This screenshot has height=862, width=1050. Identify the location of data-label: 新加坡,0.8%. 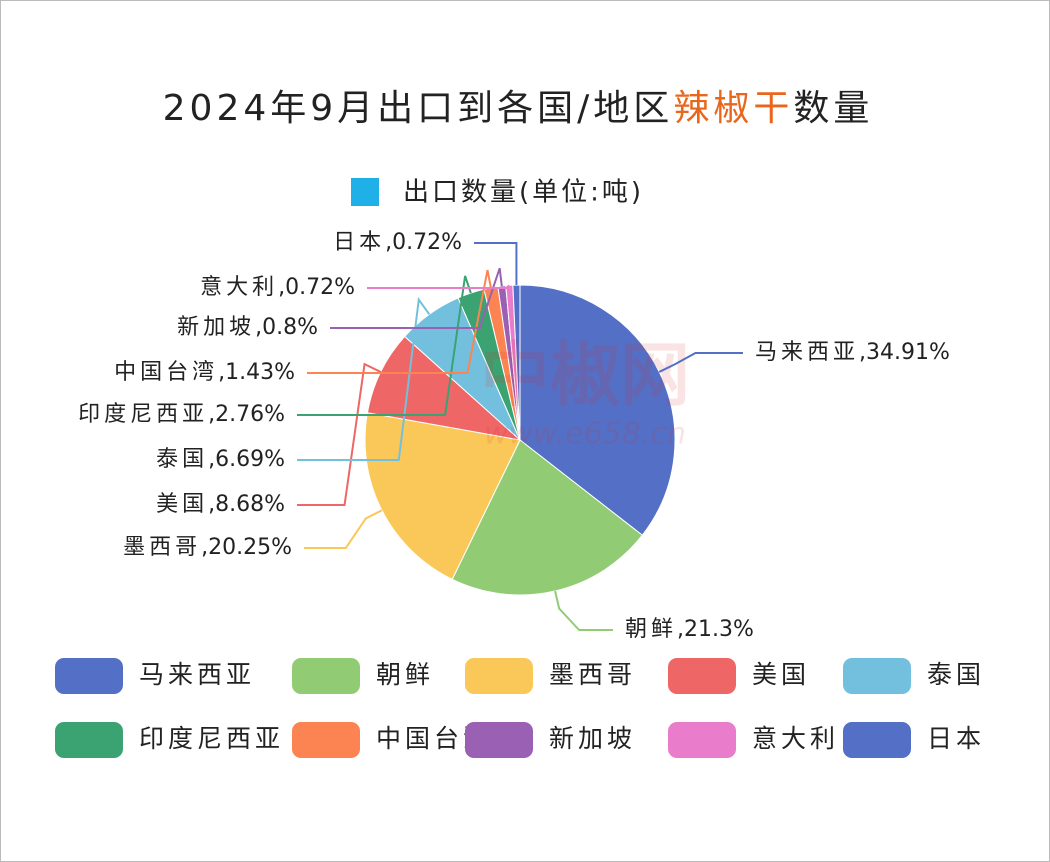
(247, 327).